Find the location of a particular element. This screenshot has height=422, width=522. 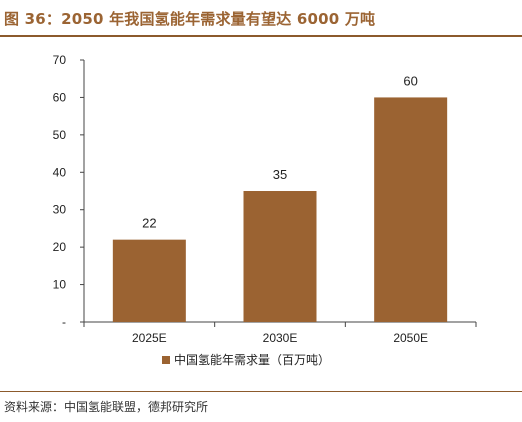

legend-swatch is located at coordinates (166, 360).